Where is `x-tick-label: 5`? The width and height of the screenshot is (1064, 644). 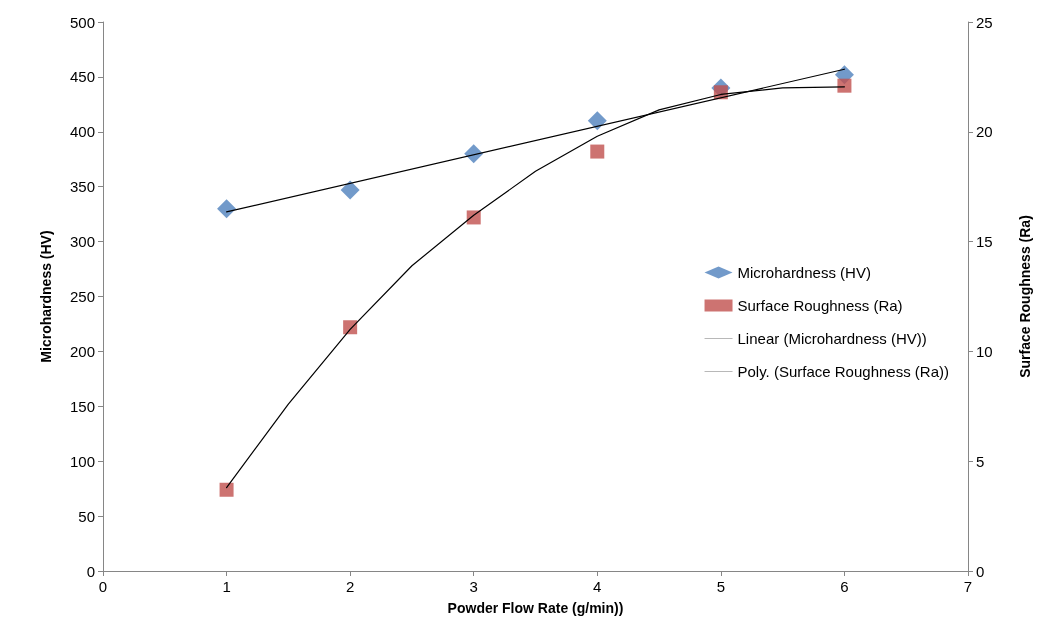
x-tick-label: 5 is located at coordinates (721, 586).